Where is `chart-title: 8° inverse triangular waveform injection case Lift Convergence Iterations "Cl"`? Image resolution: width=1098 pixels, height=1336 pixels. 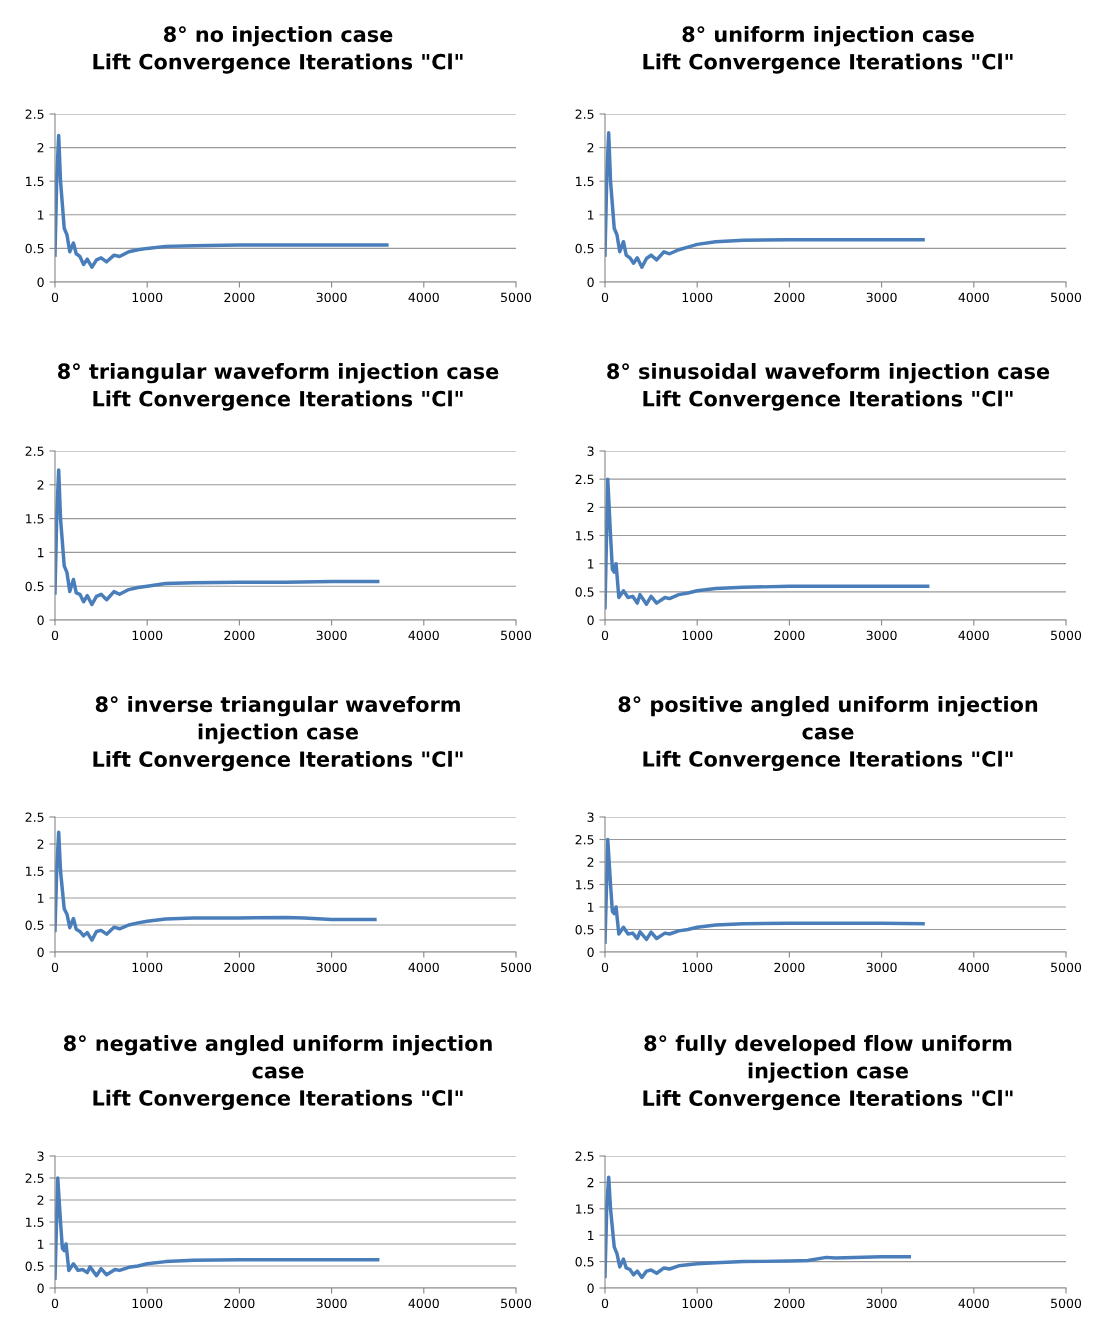
chart-title: 8° inverse triangular waveform injection case Lift Convergence Iterations "Cl" is located at coordinates (278, 734).